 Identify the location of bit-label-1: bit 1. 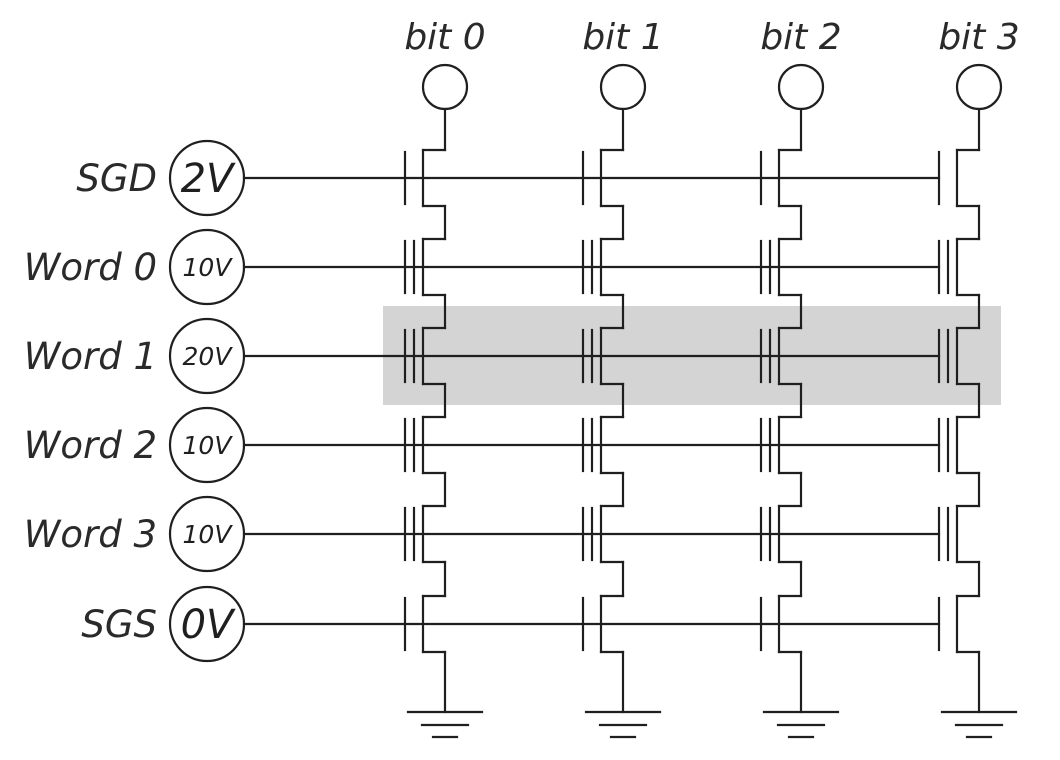
(622, 37).